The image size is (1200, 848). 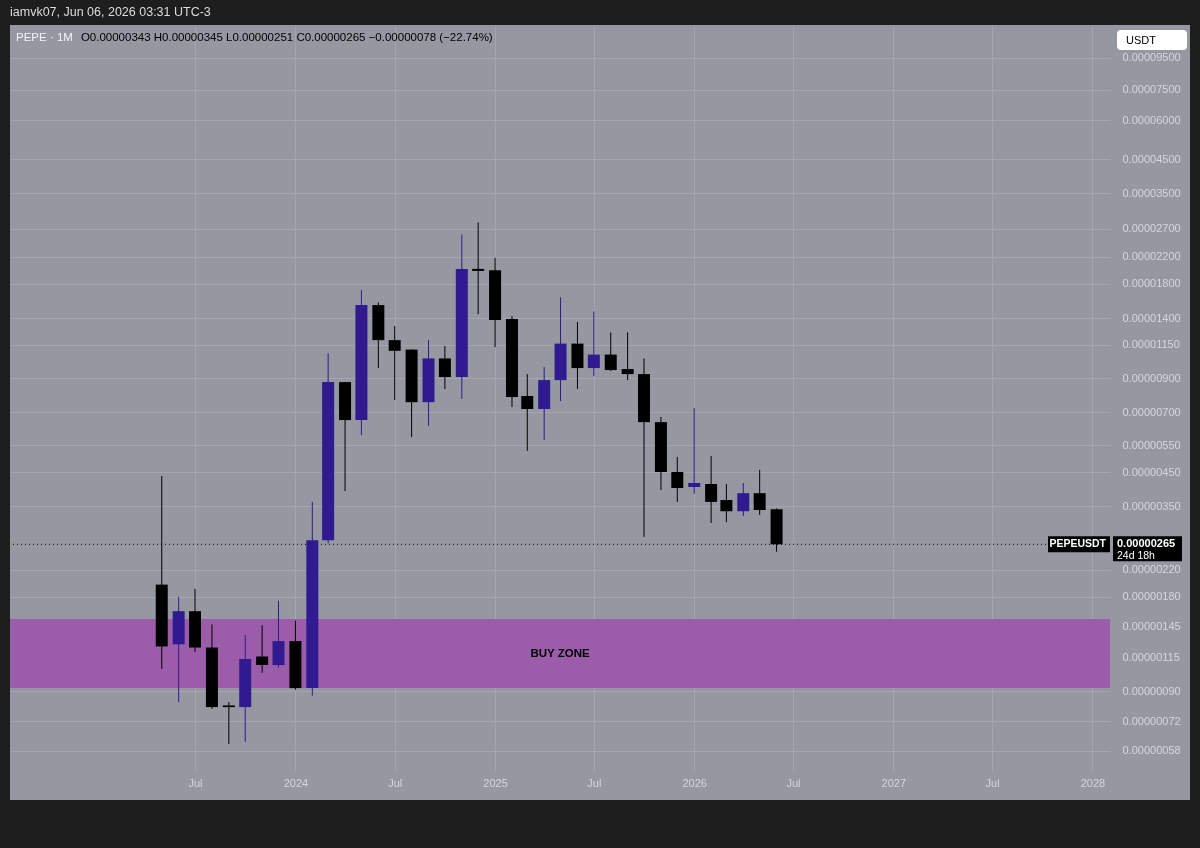 What do you see at coordinates (1151, 505) in the screenshot?
I see `y-tick-label: 0.00000350` at bounding box center [1151, 505].